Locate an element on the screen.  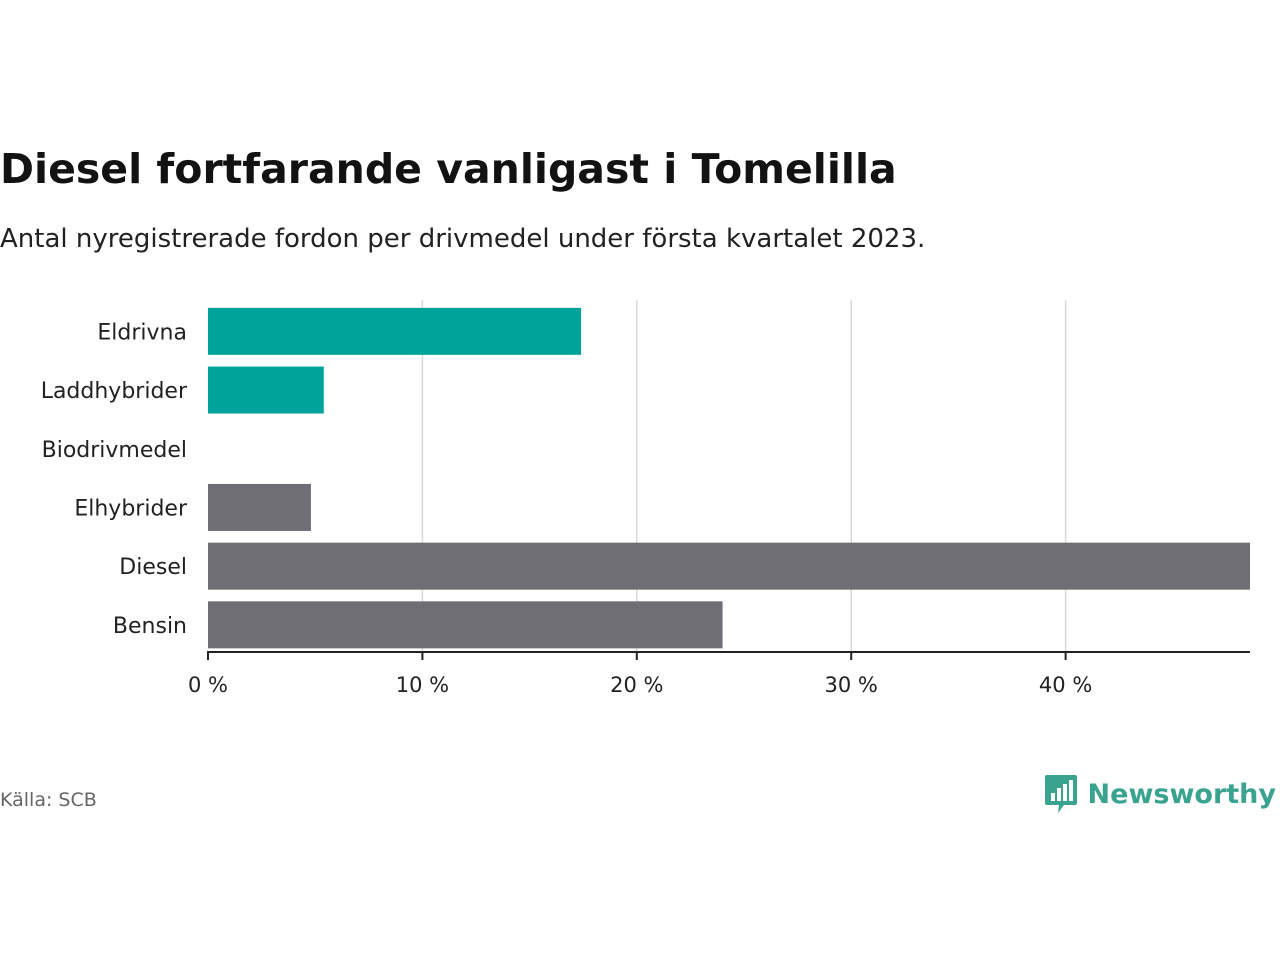
brand-logo: Newsworthy is located at coordinates (1160, 794).